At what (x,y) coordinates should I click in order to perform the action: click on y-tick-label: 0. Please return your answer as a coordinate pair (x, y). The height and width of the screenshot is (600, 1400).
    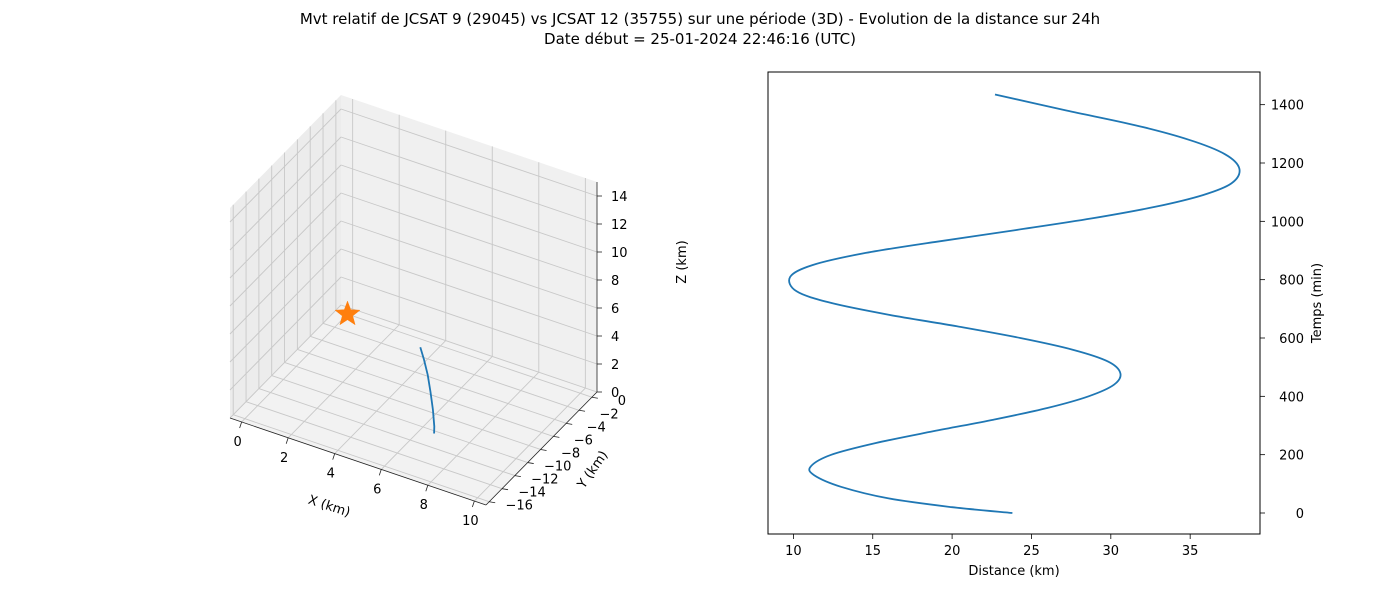
    Looking at the image, I should click on (622, 401).